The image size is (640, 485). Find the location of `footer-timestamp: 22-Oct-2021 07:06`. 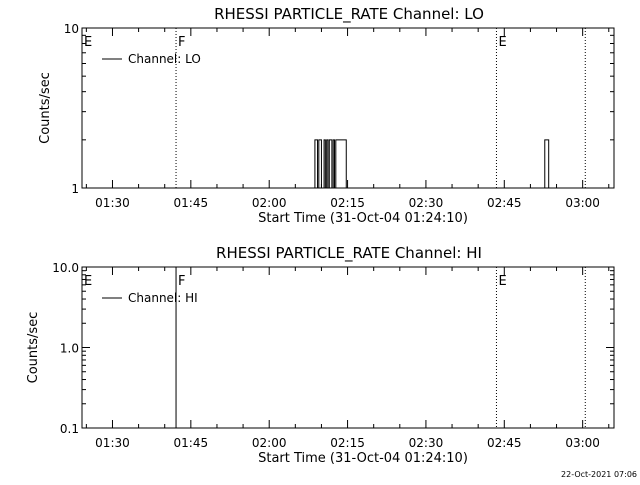

footer-timestamp: 22-Oct-2021 07:06 is located at coordinates (599, 474).